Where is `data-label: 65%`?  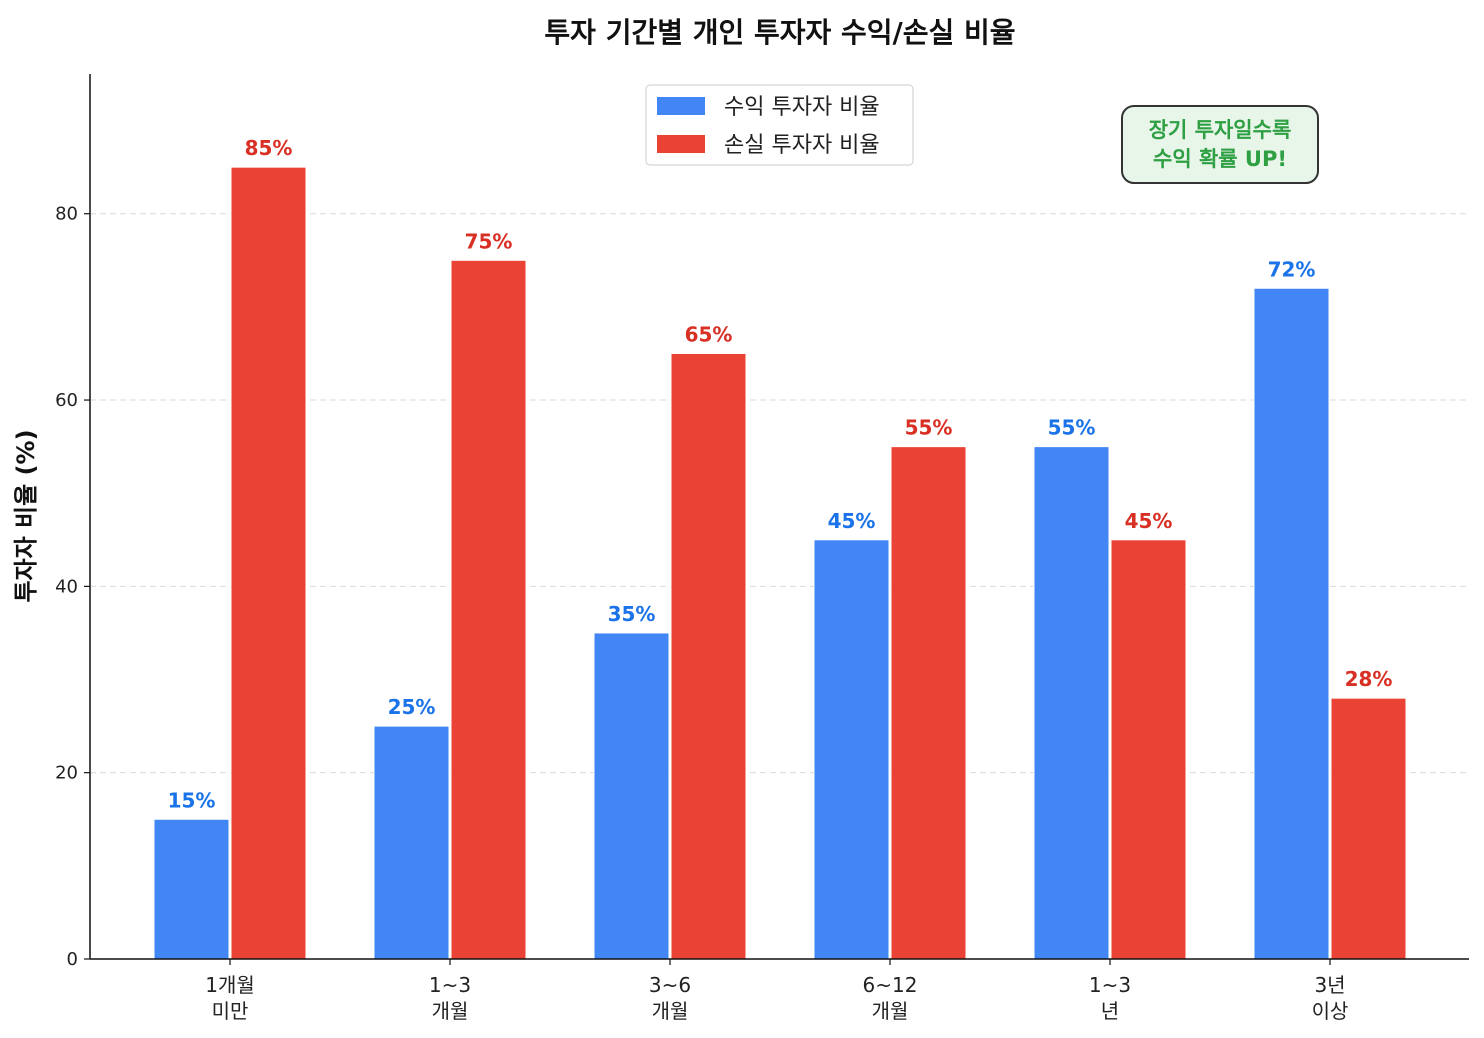 data-label: 65% is located at coordinates (709, 334).